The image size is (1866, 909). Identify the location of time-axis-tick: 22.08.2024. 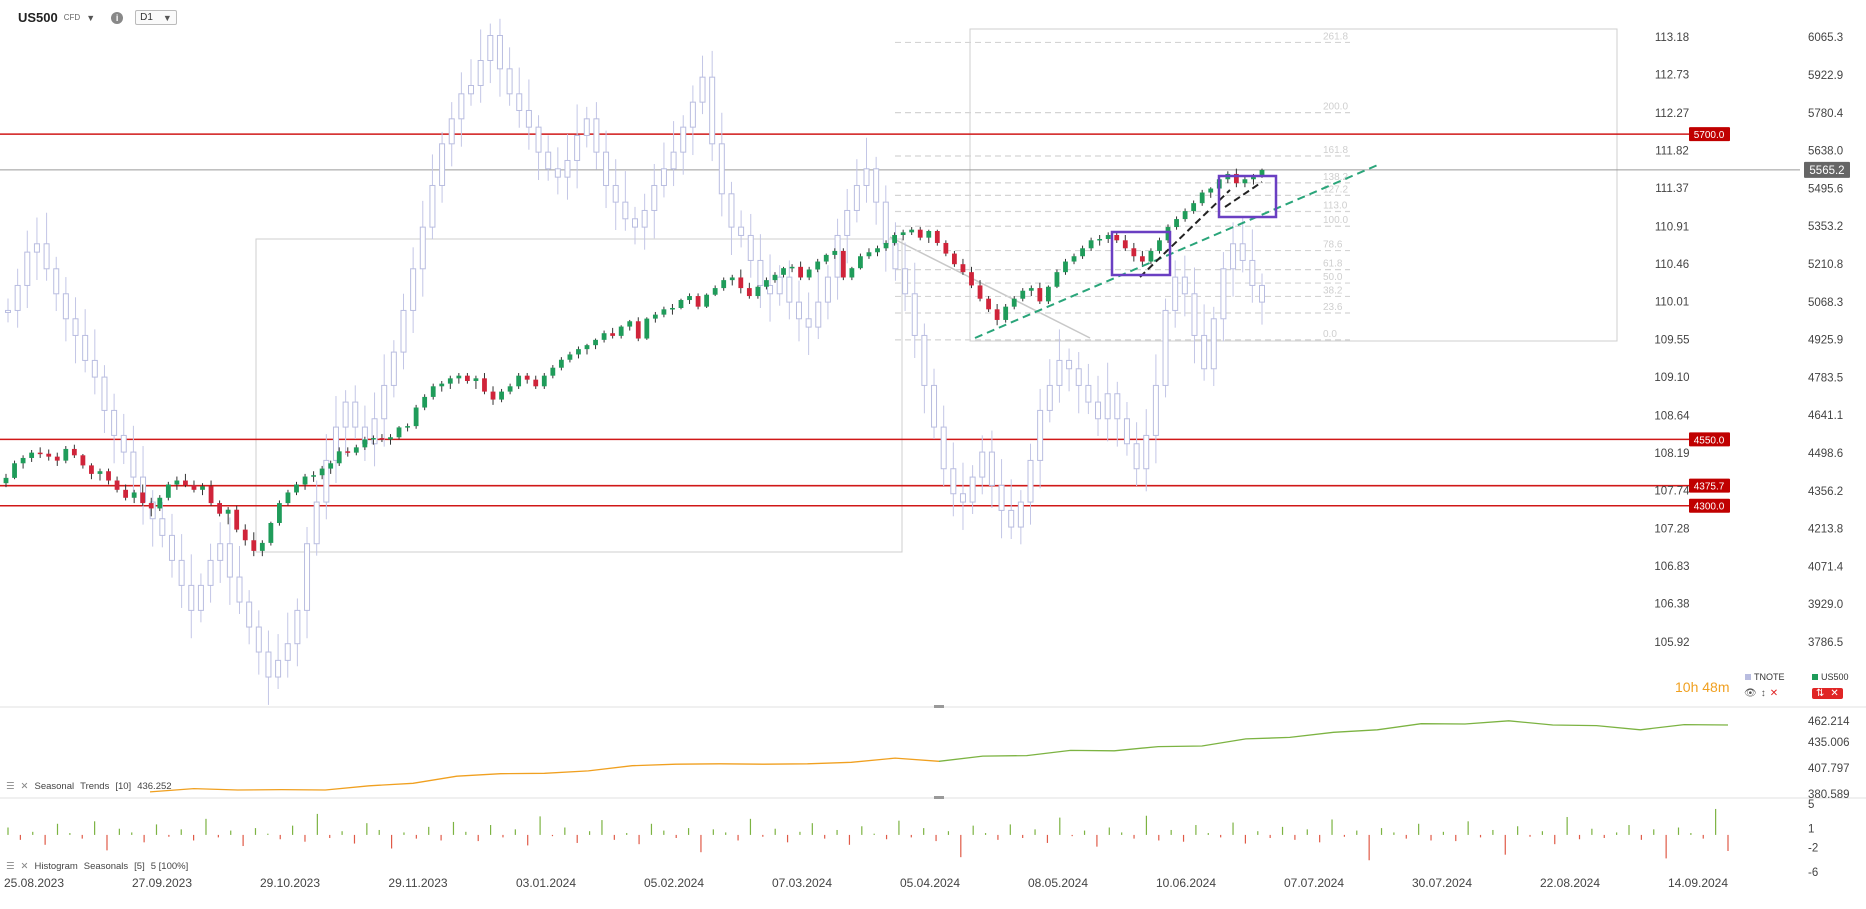
(1570, 883).